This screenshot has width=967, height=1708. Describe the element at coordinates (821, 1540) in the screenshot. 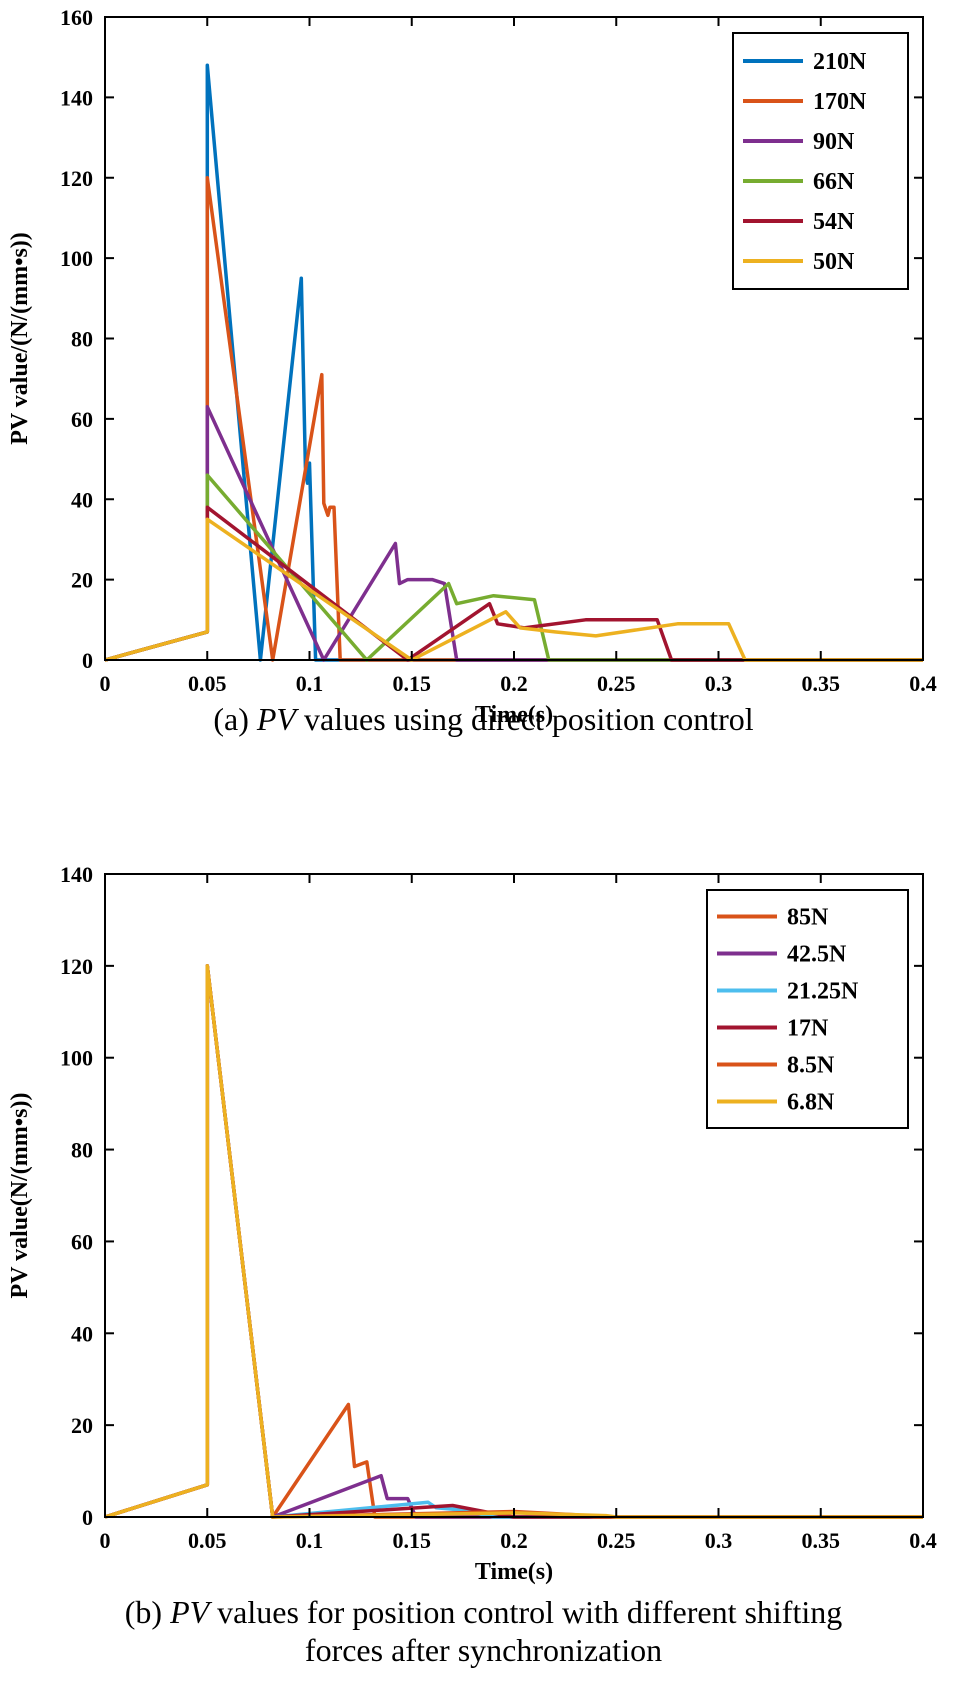

I see `chart-b-x-tick-label: 0.35` at that location.